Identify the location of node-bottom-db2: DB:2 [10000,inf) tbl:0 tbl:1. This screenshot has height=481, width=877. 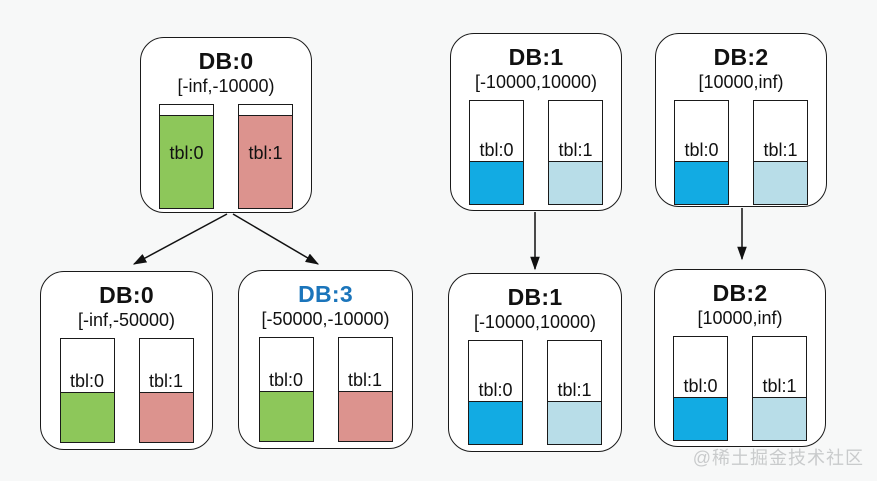
(740, 358).